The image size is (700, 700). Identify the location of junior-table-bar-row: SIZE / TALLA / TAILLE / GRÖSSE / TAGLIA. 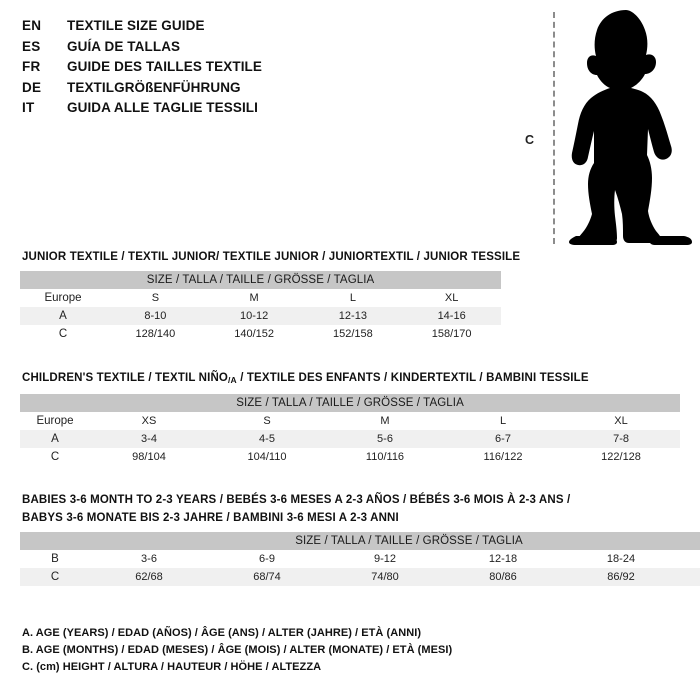
(261, 280).